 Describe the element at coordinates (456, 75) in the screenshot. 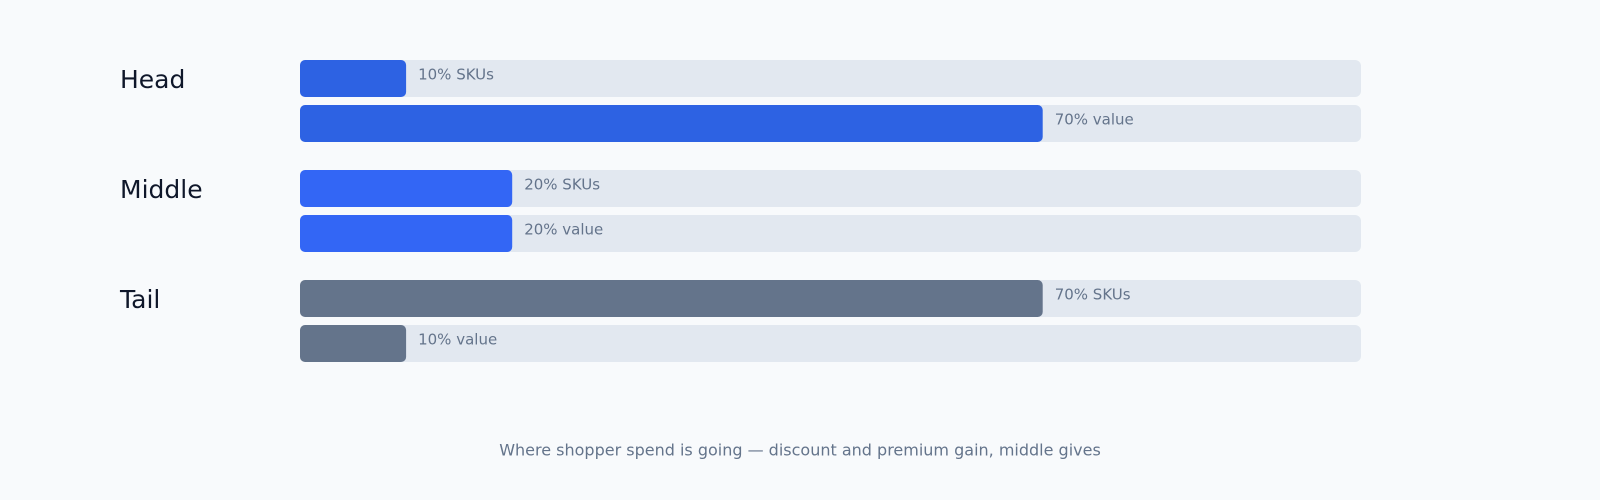

I see `value-label: 10% SKUs` at that location.